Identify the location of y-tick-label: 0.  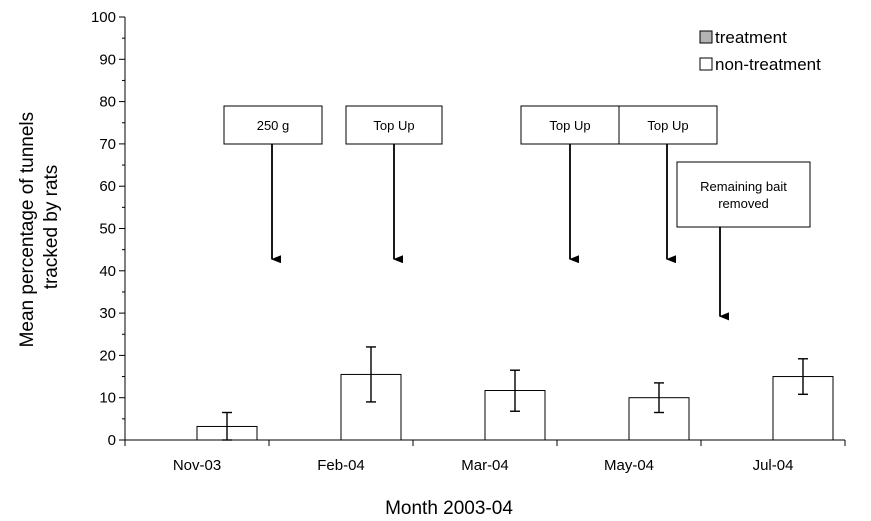
(112, 440).